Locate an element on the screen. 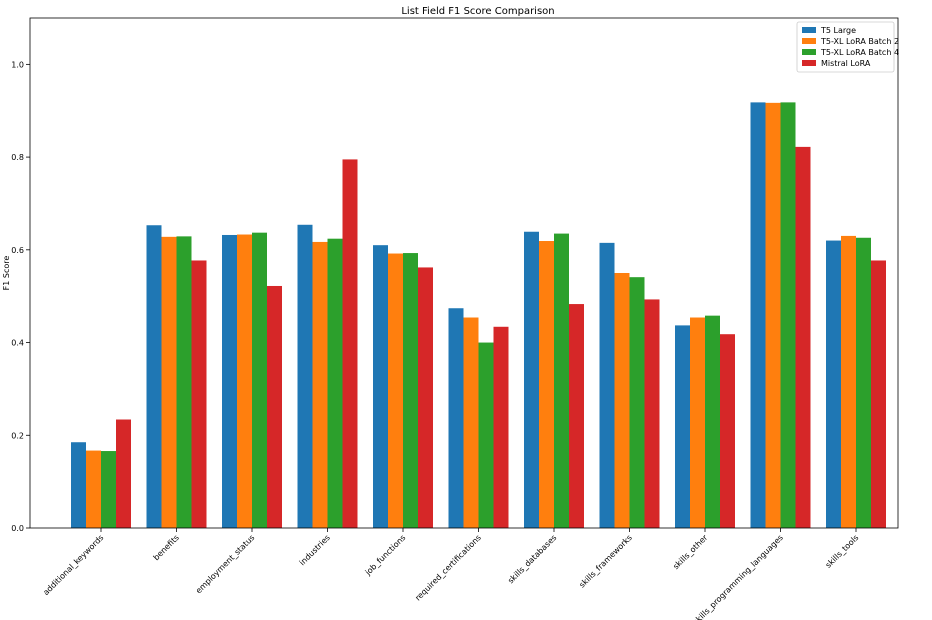  x-tick-label: industries is located at coordinates (315, 550).